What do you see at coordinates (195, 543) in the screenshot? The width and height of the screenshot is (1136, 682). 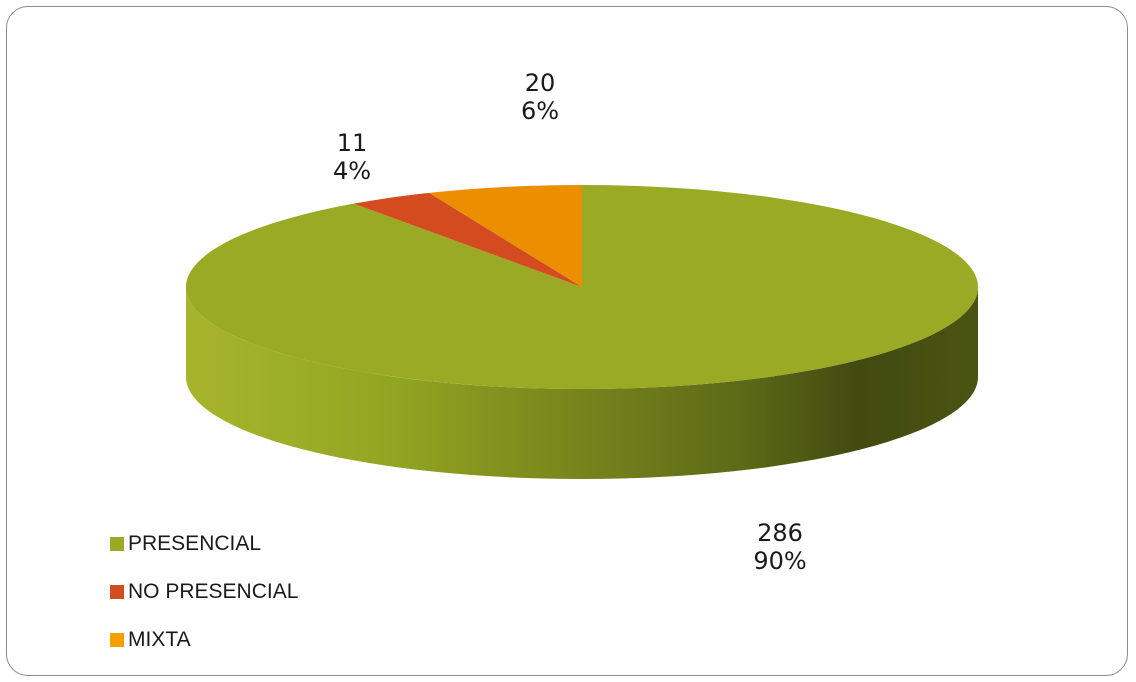 I see `legend-label: PRESENCIAL` at bounding box center [195, 543].